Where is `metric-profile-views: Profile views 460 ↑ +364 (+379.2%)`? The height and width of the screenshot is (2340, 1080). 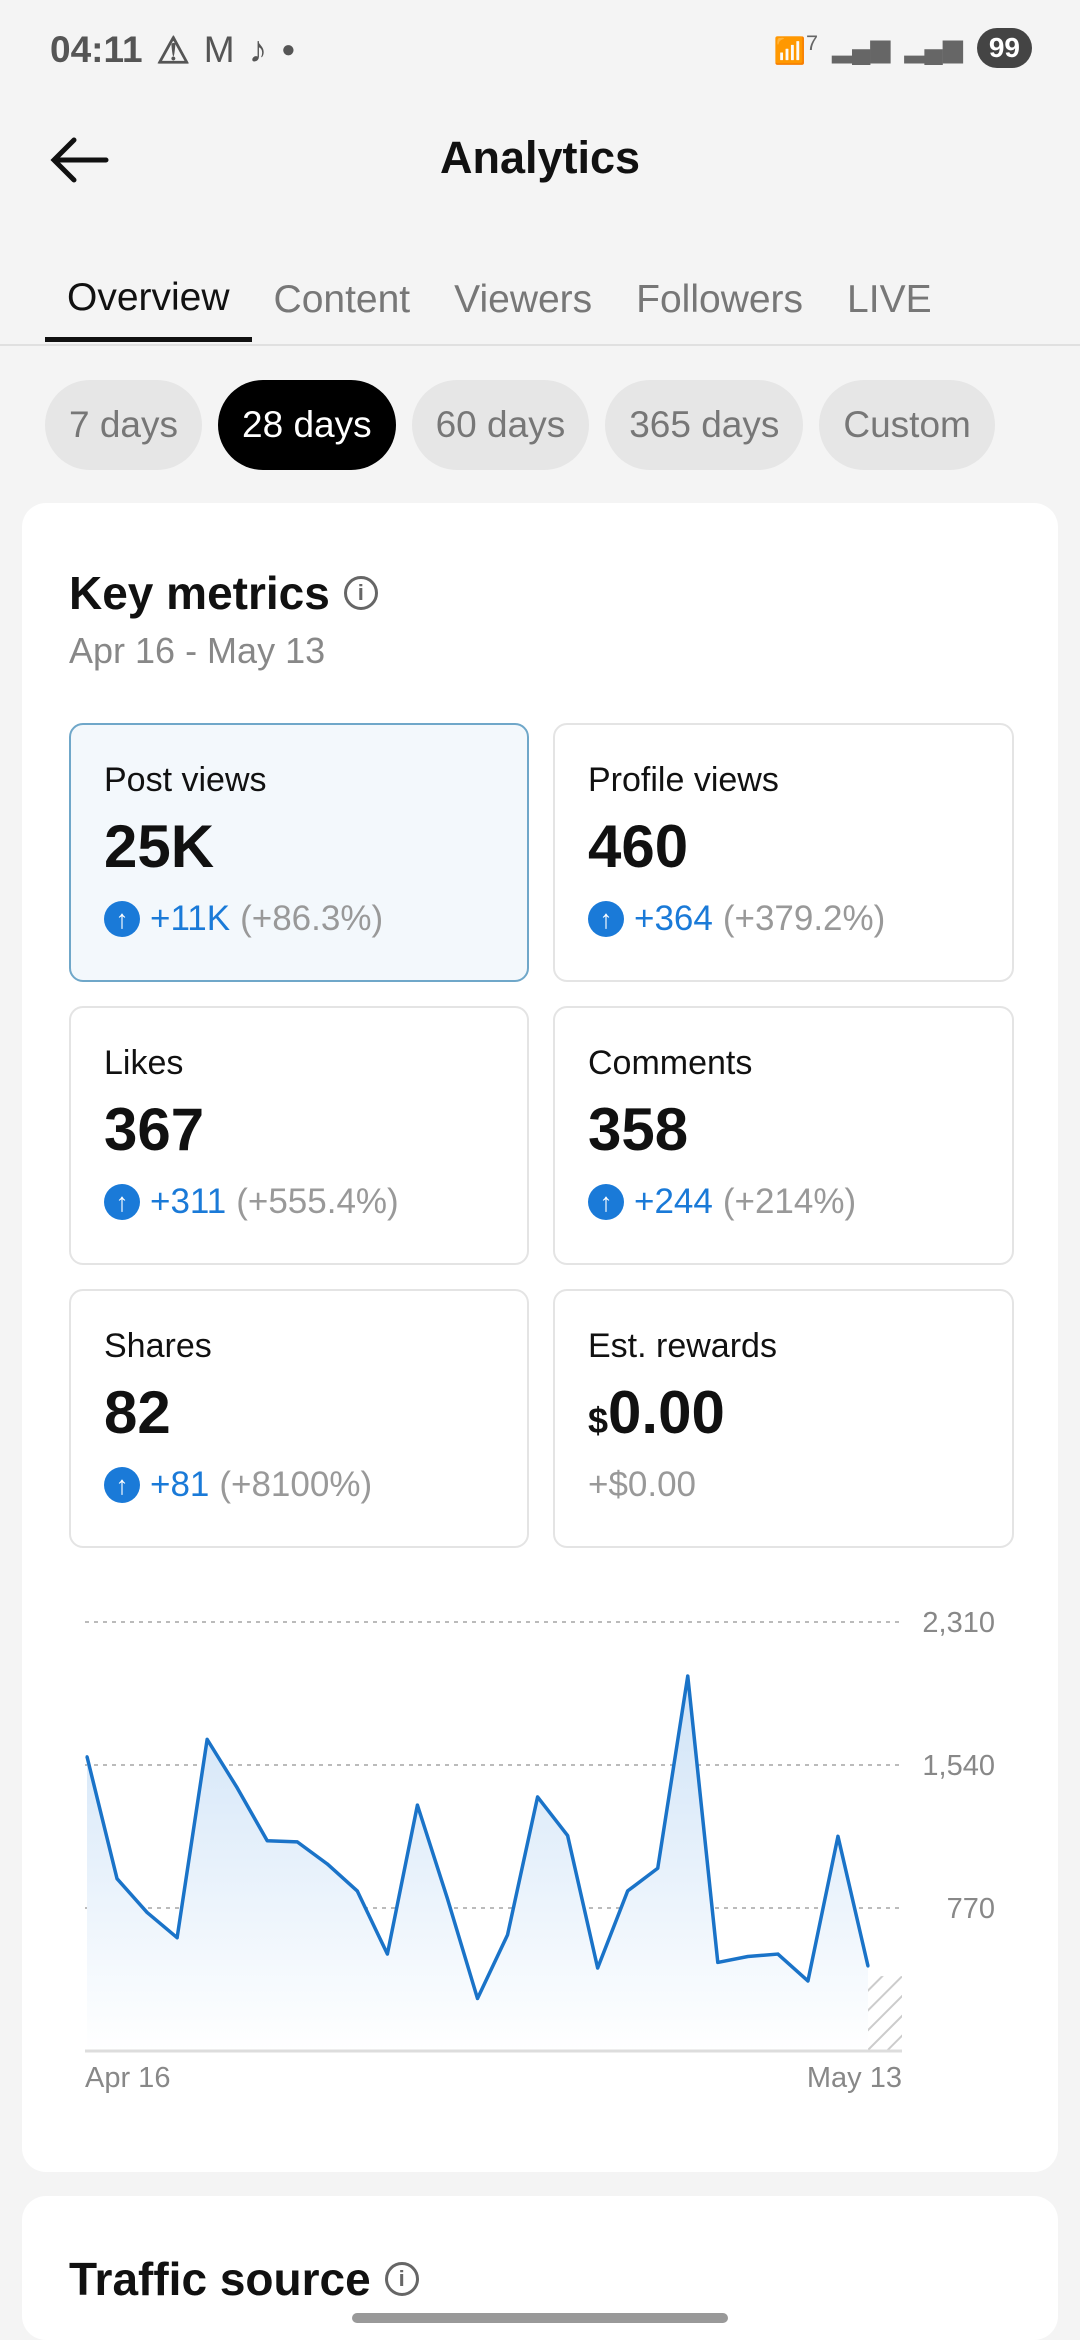
metric-profile-views: Profile views 460 ↑ +364 (+379.2%) is located at coordinates (783, 852).